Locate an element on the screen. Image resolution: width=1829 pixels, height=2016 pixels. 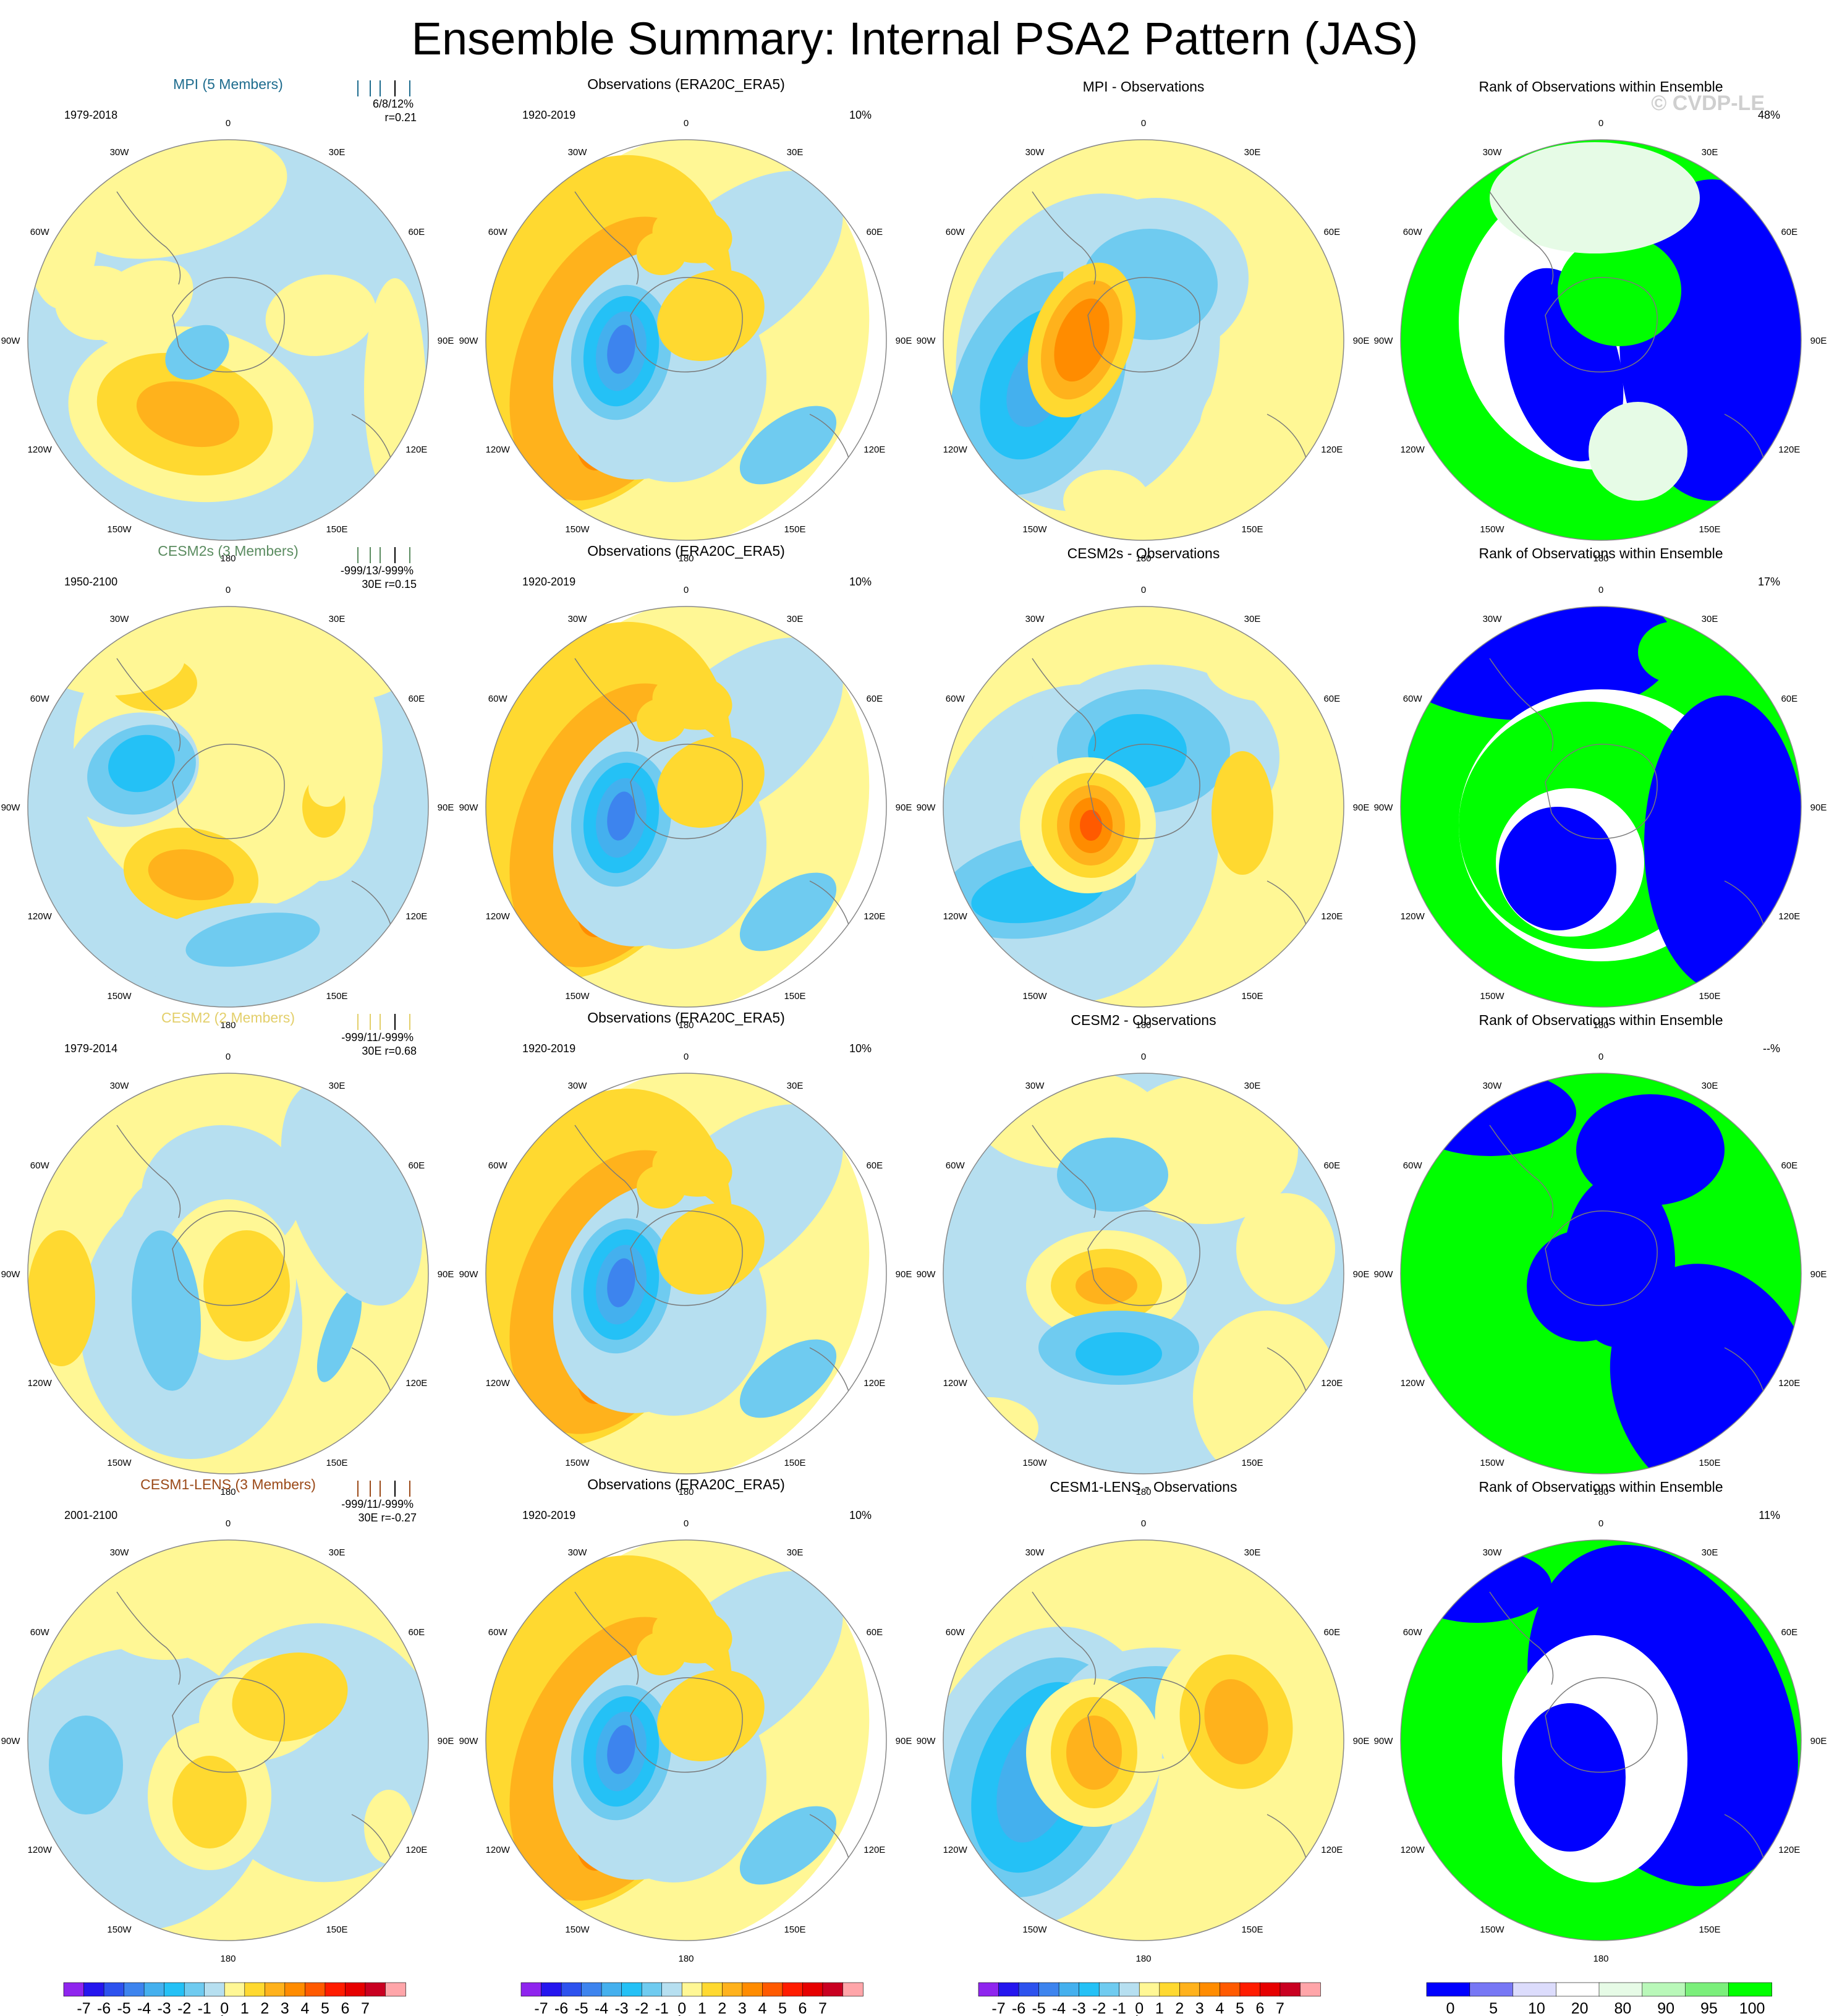
longitude-label: 120W is located at coordinates (1413, 449).